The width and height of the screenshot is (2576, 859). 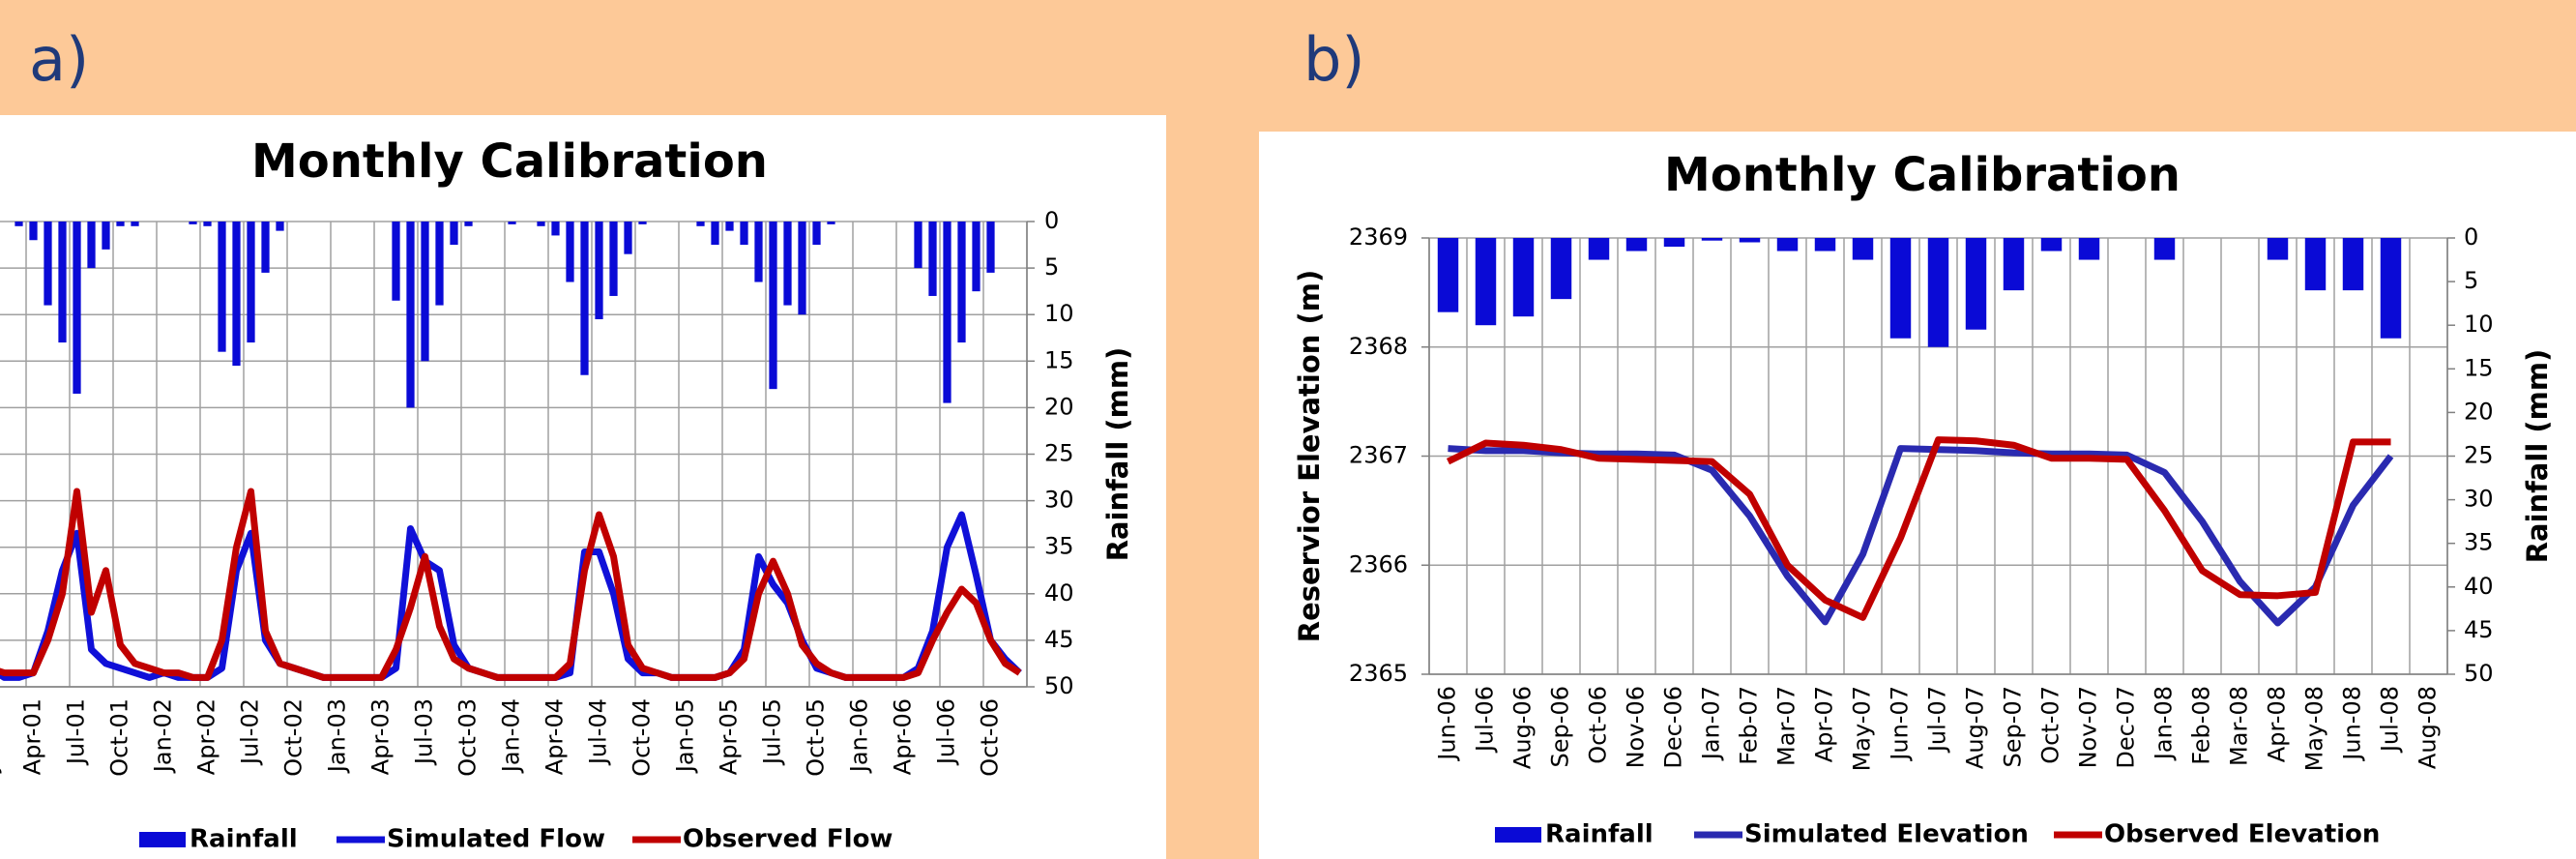 I want to click on x-tick-label: Jan-07, so click(x=1711, y=723).